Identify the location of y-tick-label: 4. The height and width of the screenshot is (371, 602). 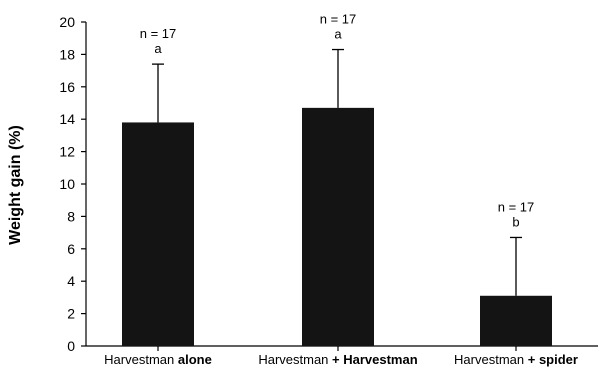
(71, 281).